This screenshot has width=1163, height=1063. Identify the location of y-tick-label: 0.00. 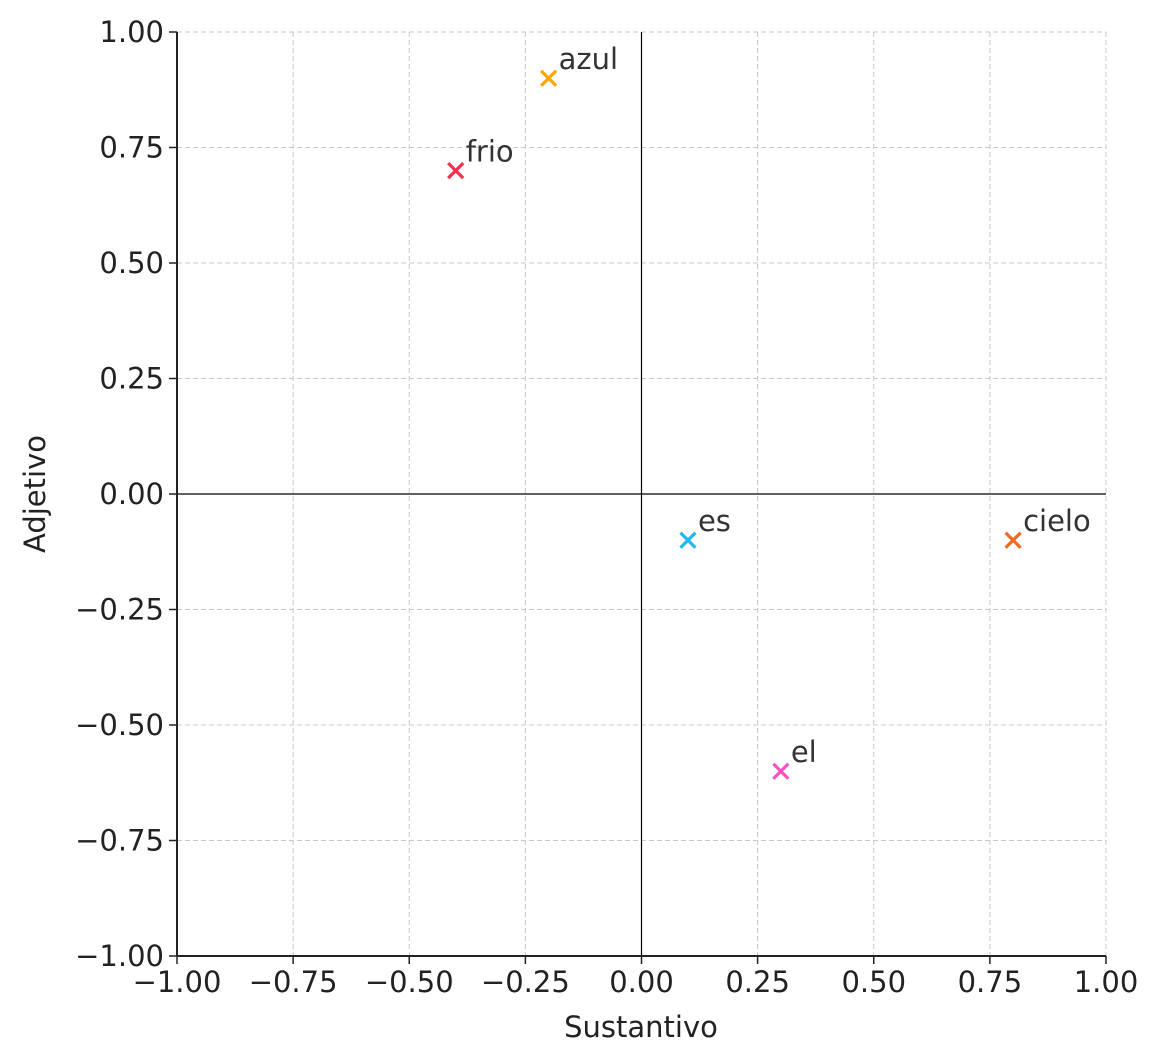
(131, 494).